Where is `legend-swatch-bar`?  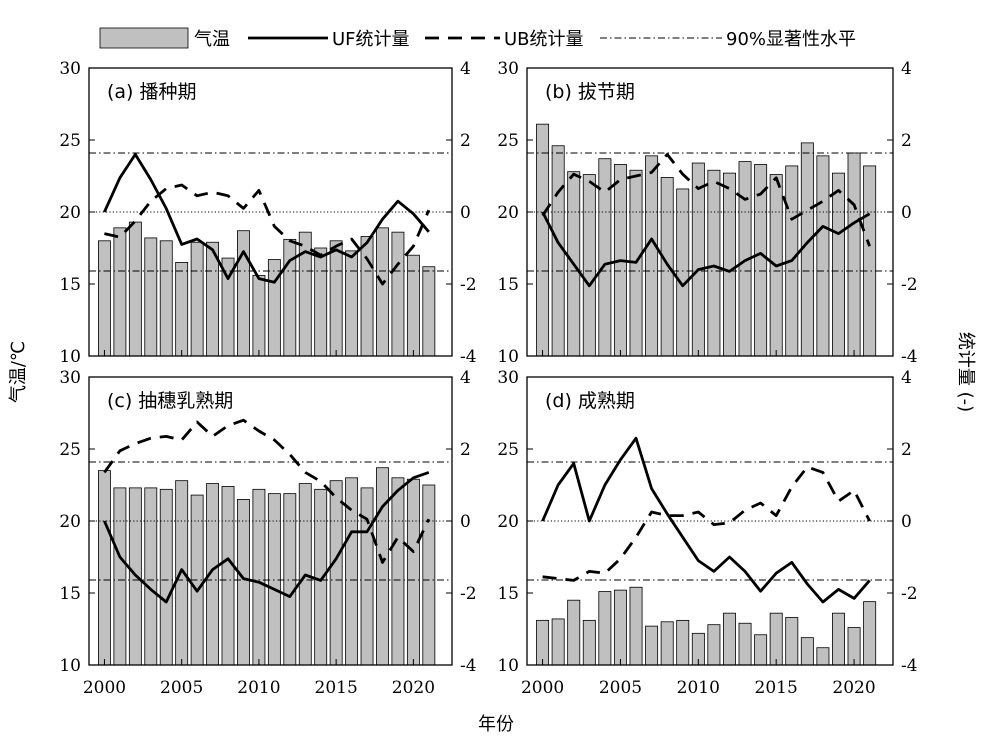 legend-swatch-bar is located at coordinates (144, 38).